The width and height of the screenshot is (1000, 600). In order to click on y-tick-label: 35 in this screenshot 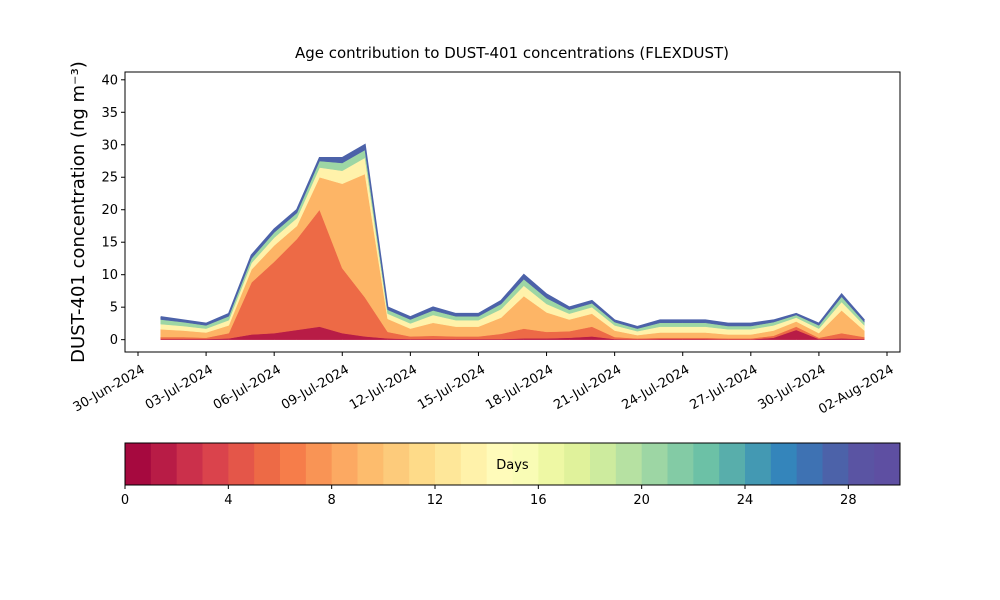, I will do `click(109, 113)`.